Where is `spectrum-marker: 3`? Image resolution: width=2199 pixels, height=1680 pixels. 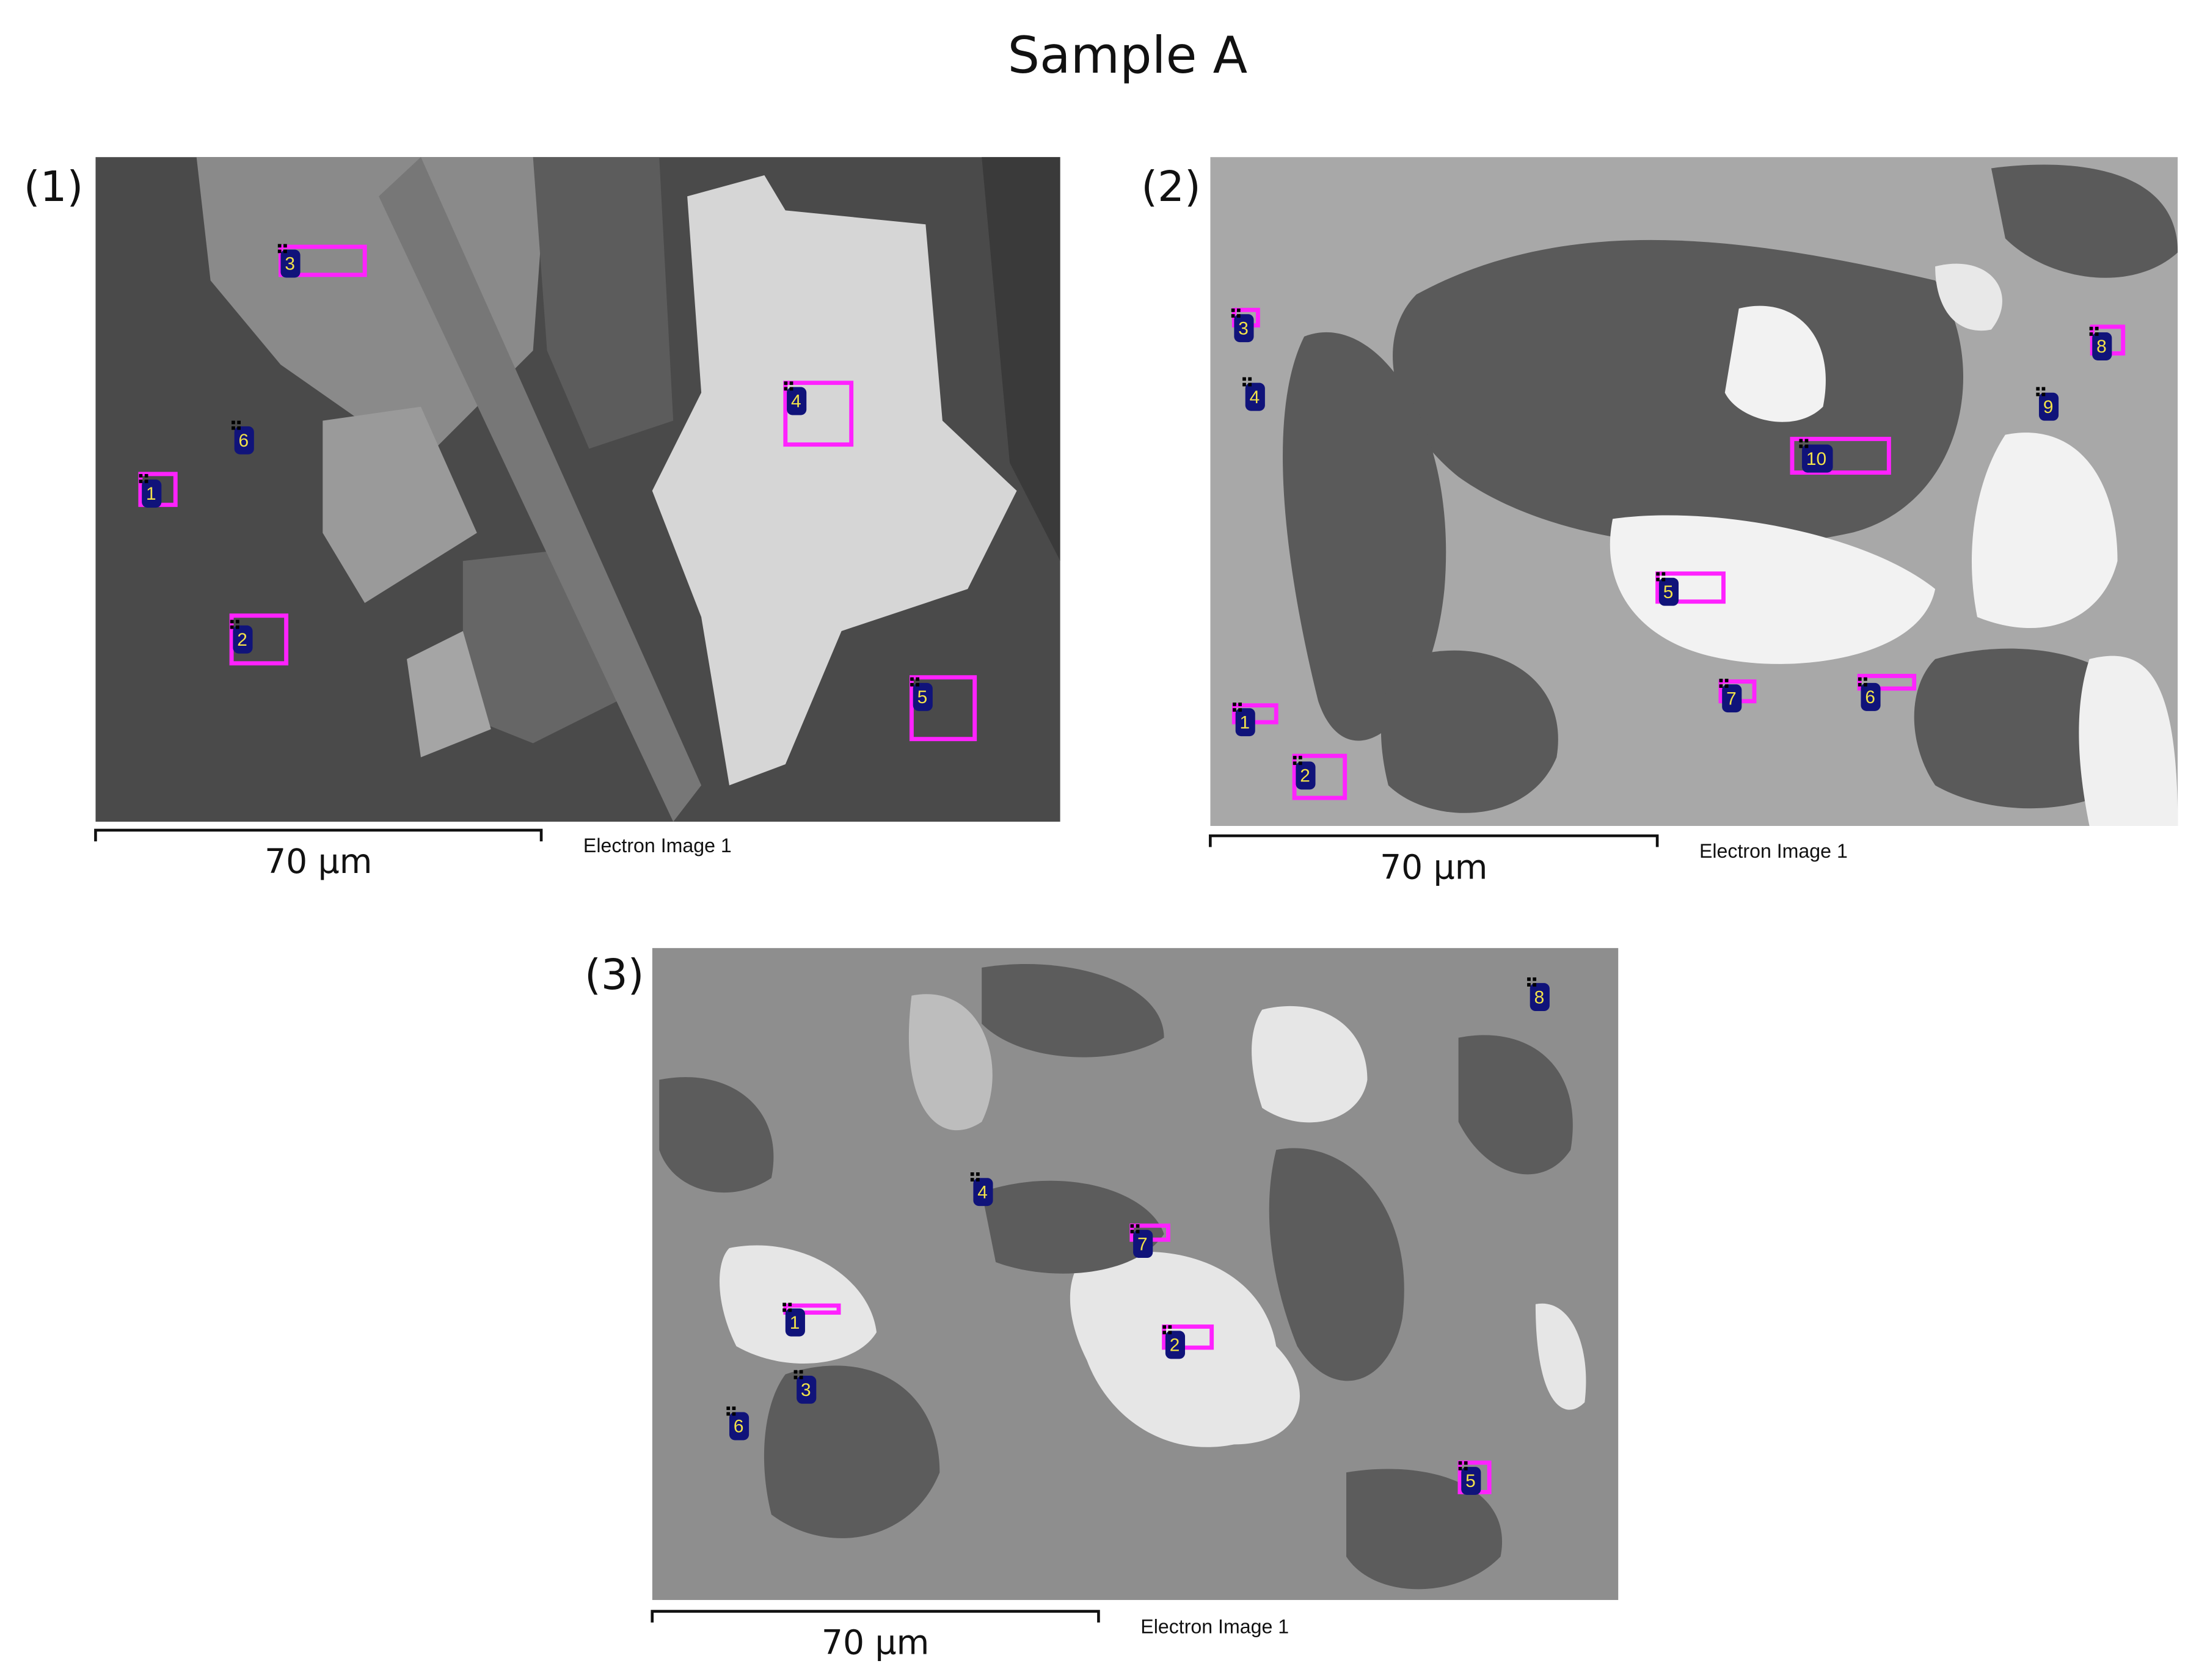 spectrum-marker: 3 is located at coordinates (1245, 325).